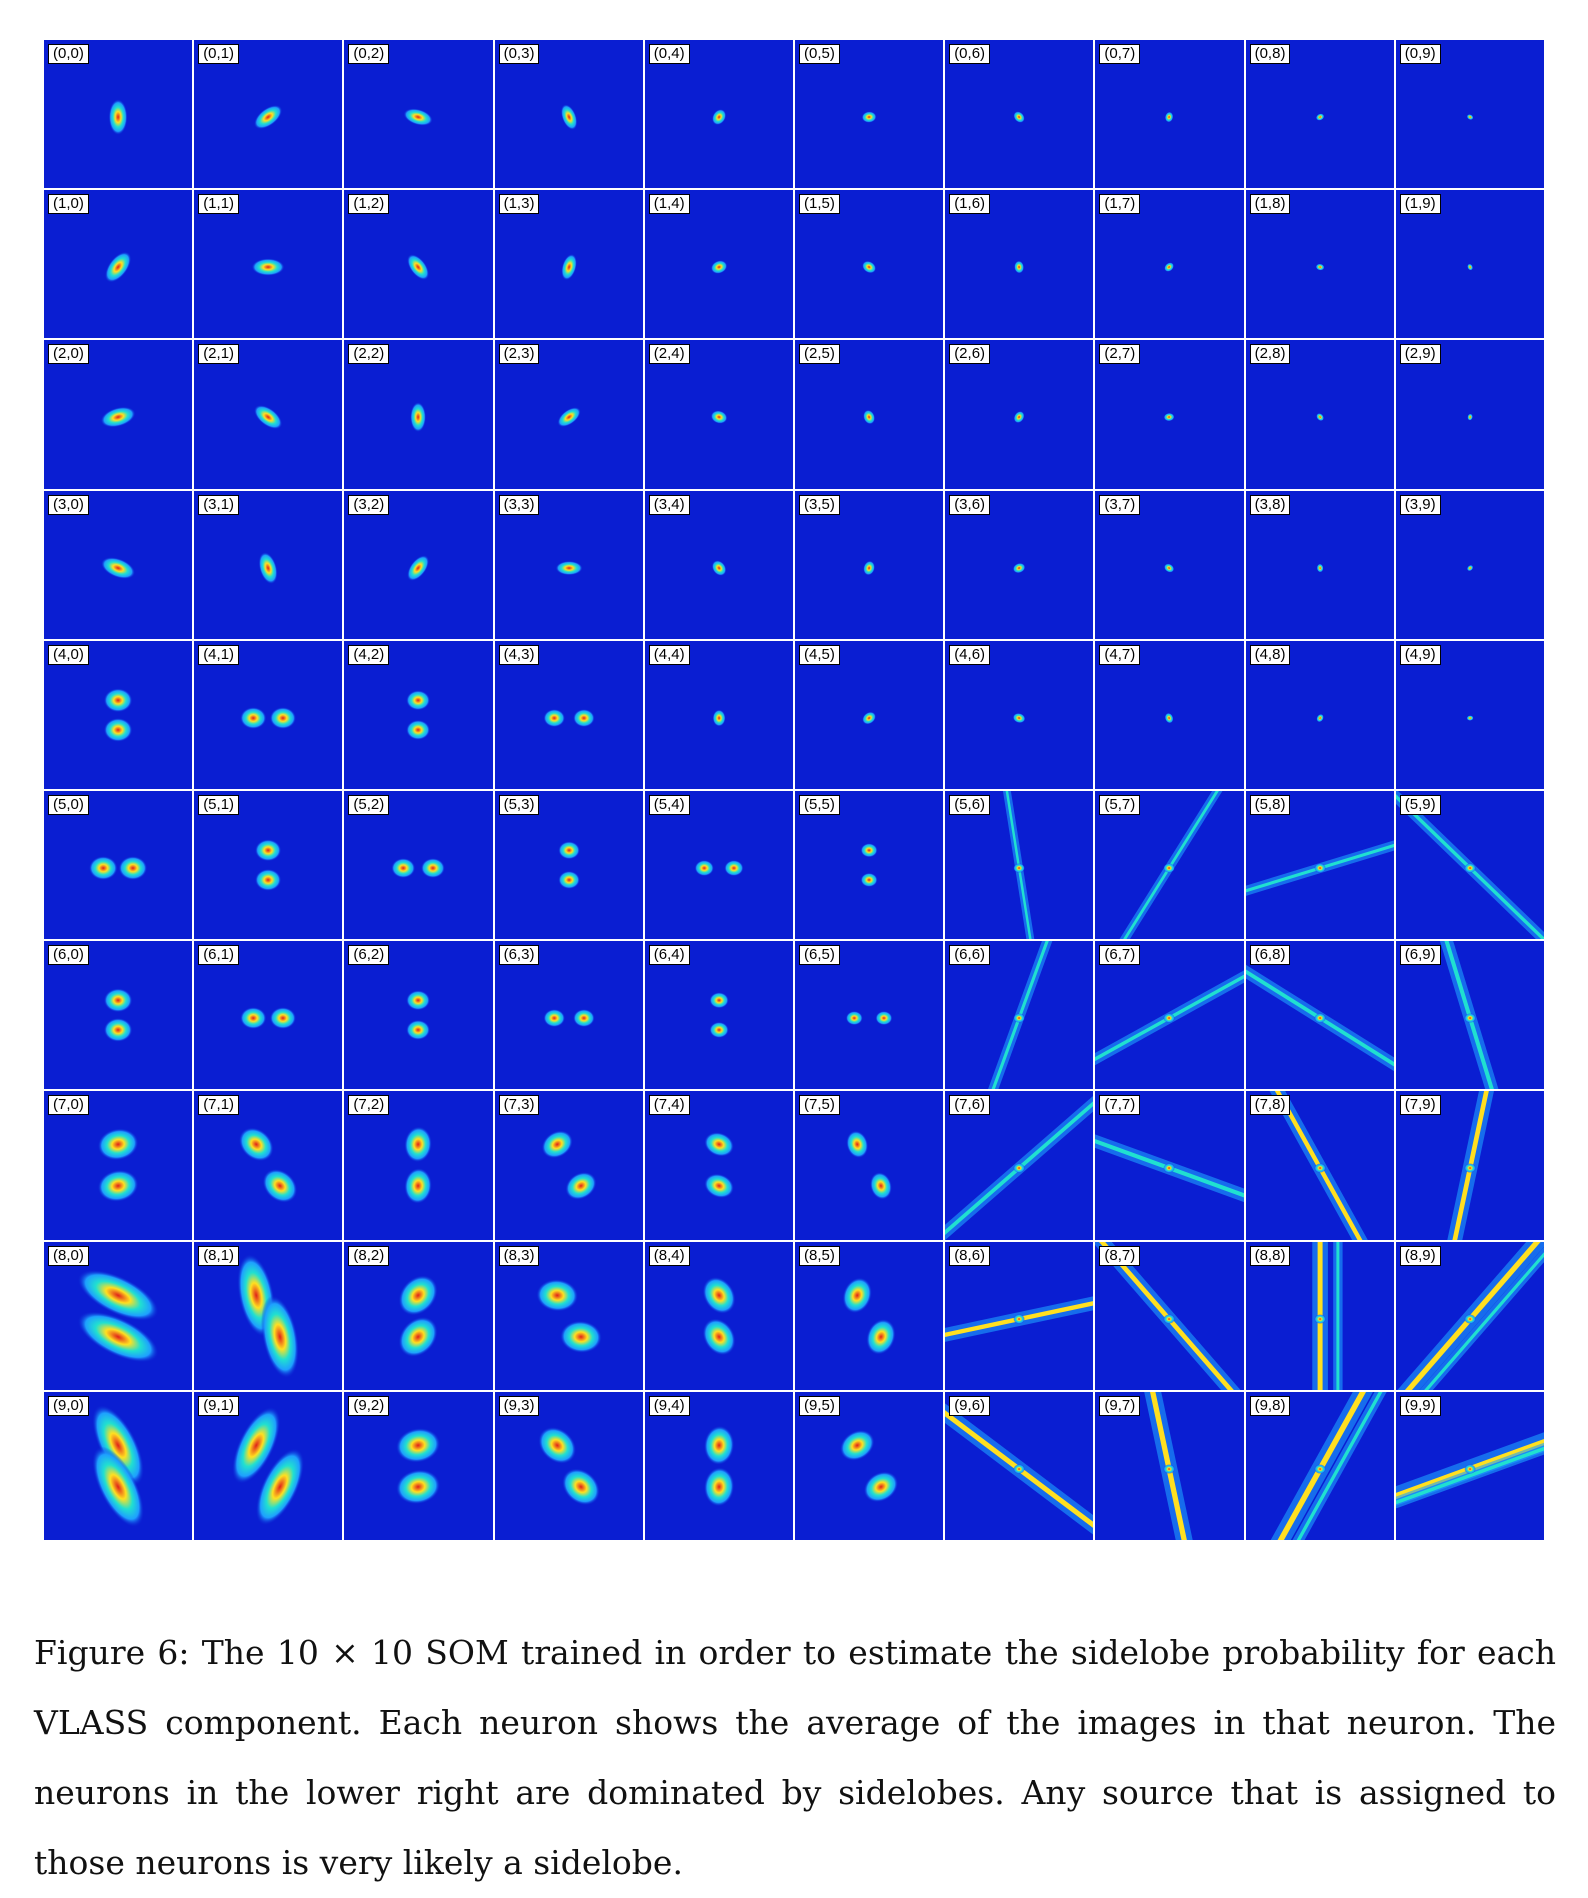 The height and width of the screenshot is (1898, 1588). Describe the element at coordinates (519, 1405) in the screenshot. I see `neuron-label: (9,3)` at that location.